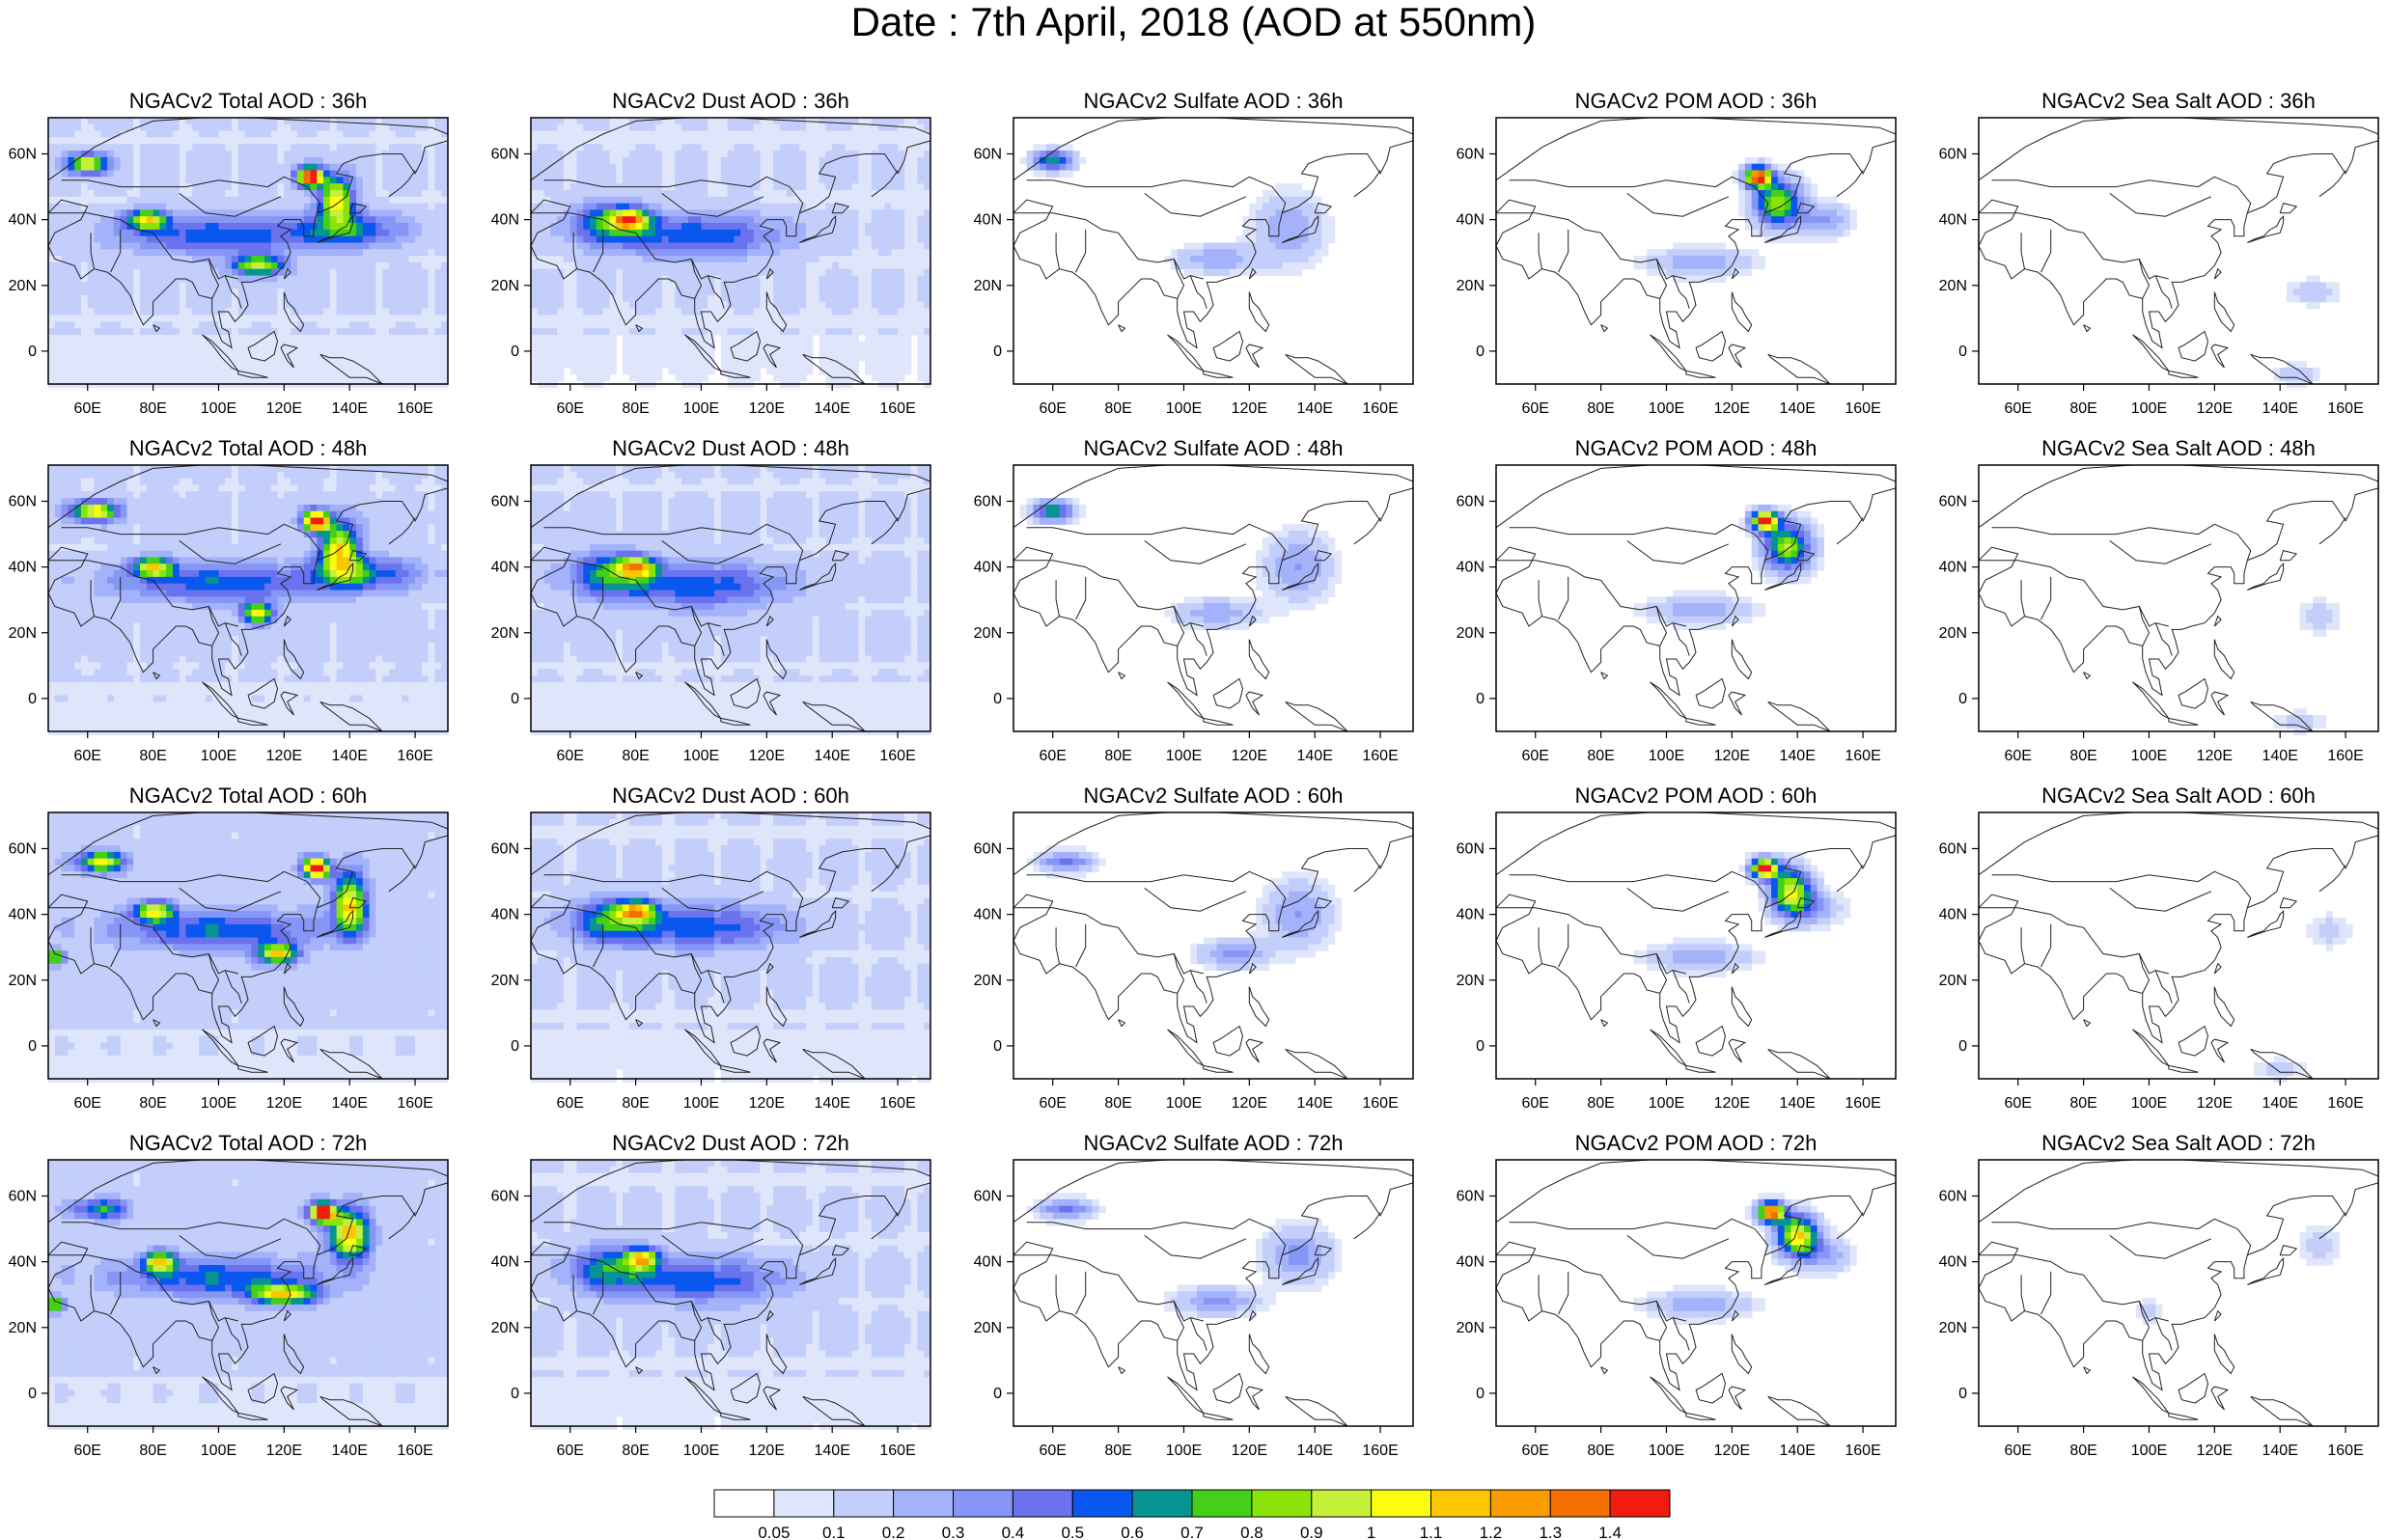  What do you see at coordinates (1491, 1532) in the screenshot?
I see `colorbar-label: 1.2` at bounding box center [1491, 1532].